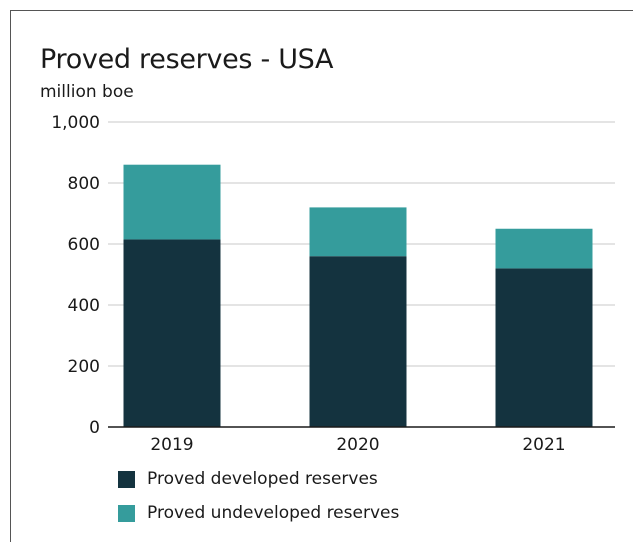 This screenshot has width=633, height=542. Describe the element at coordinates (262, 479) in the screenshot. I see `legend-label-developed: Proved developed reserves` at that location.